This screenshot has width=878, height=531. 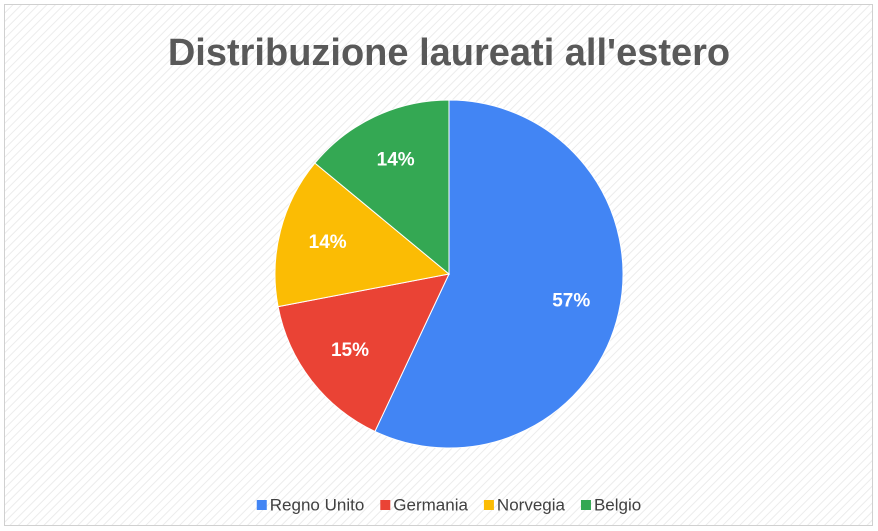 What do you see at coordinates (617, 504) in the screenshot?
I see `legend-label: Belgio` at bounding box center [617, 504].